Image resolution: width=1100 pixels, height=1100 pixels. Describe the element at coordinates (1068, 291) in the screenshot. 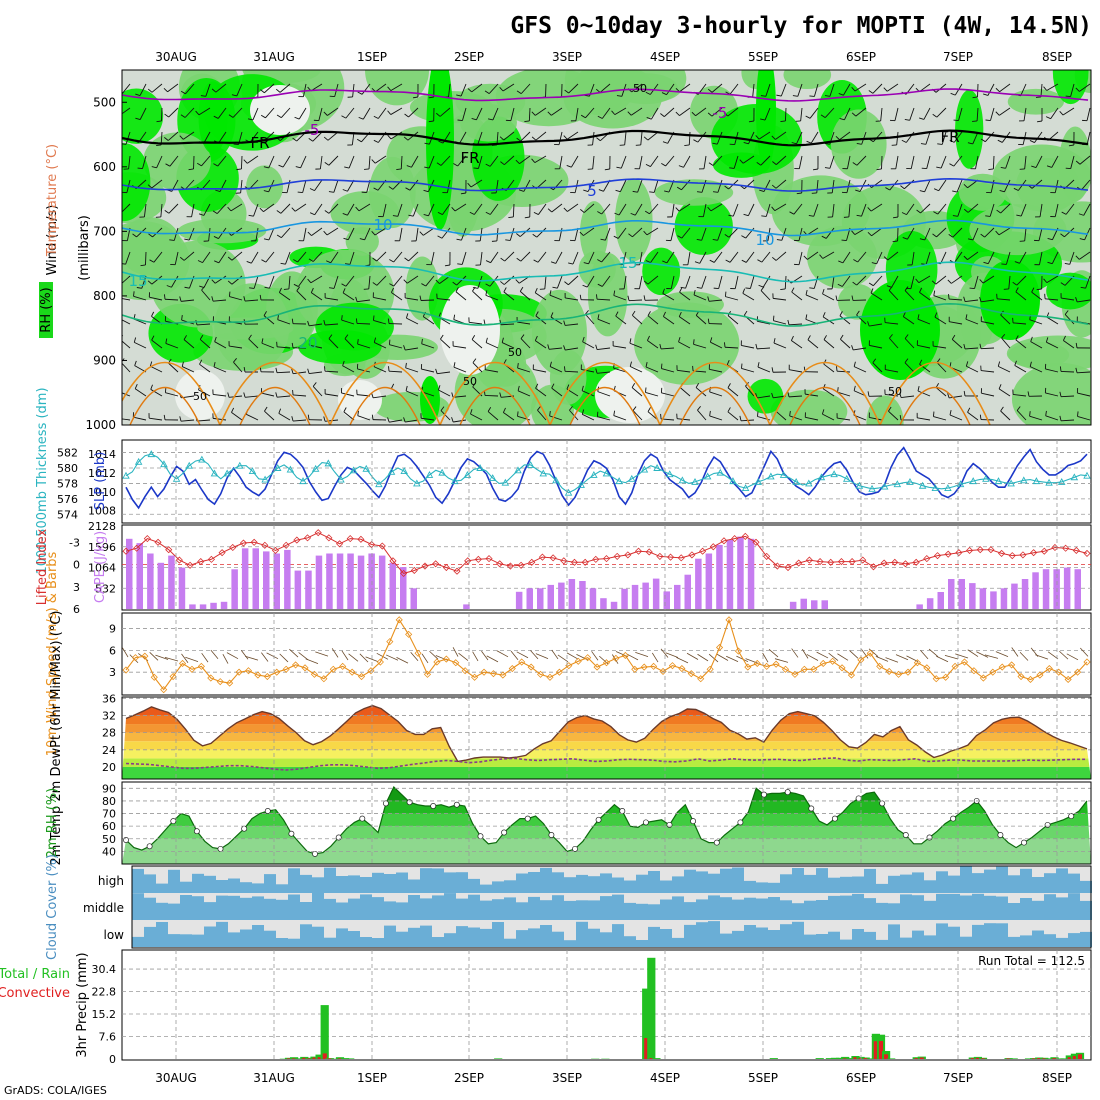

I see `rh-blob` at that location.